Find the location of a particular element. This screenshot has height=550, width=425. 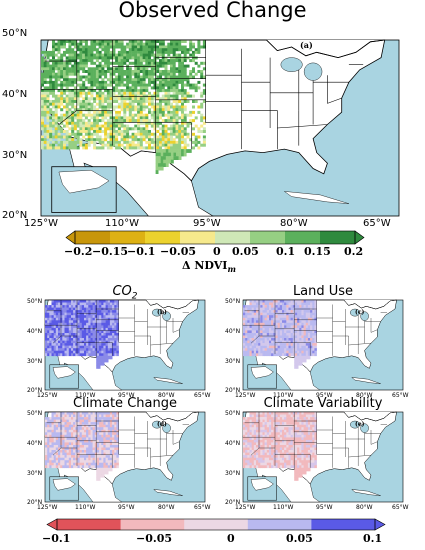

lon-tick-110: 110°W is located at coordinates (122, 223).